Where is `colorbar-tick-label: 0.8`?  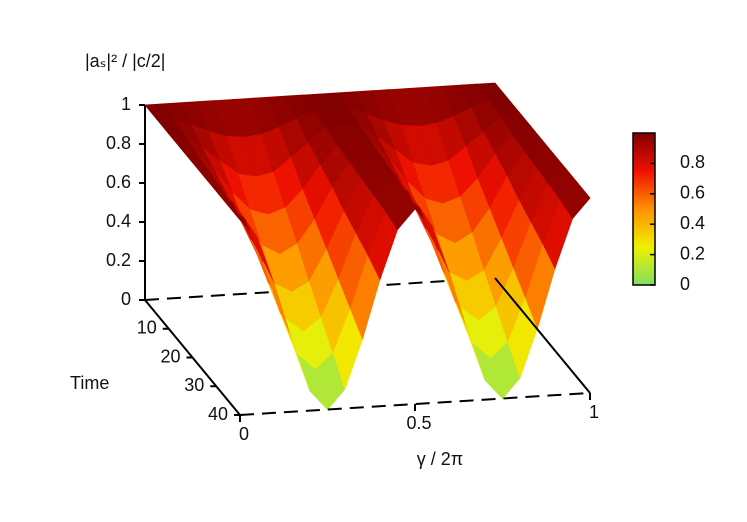 colorbar-tick-label: 0.8 is located at coordinates (692, 162).